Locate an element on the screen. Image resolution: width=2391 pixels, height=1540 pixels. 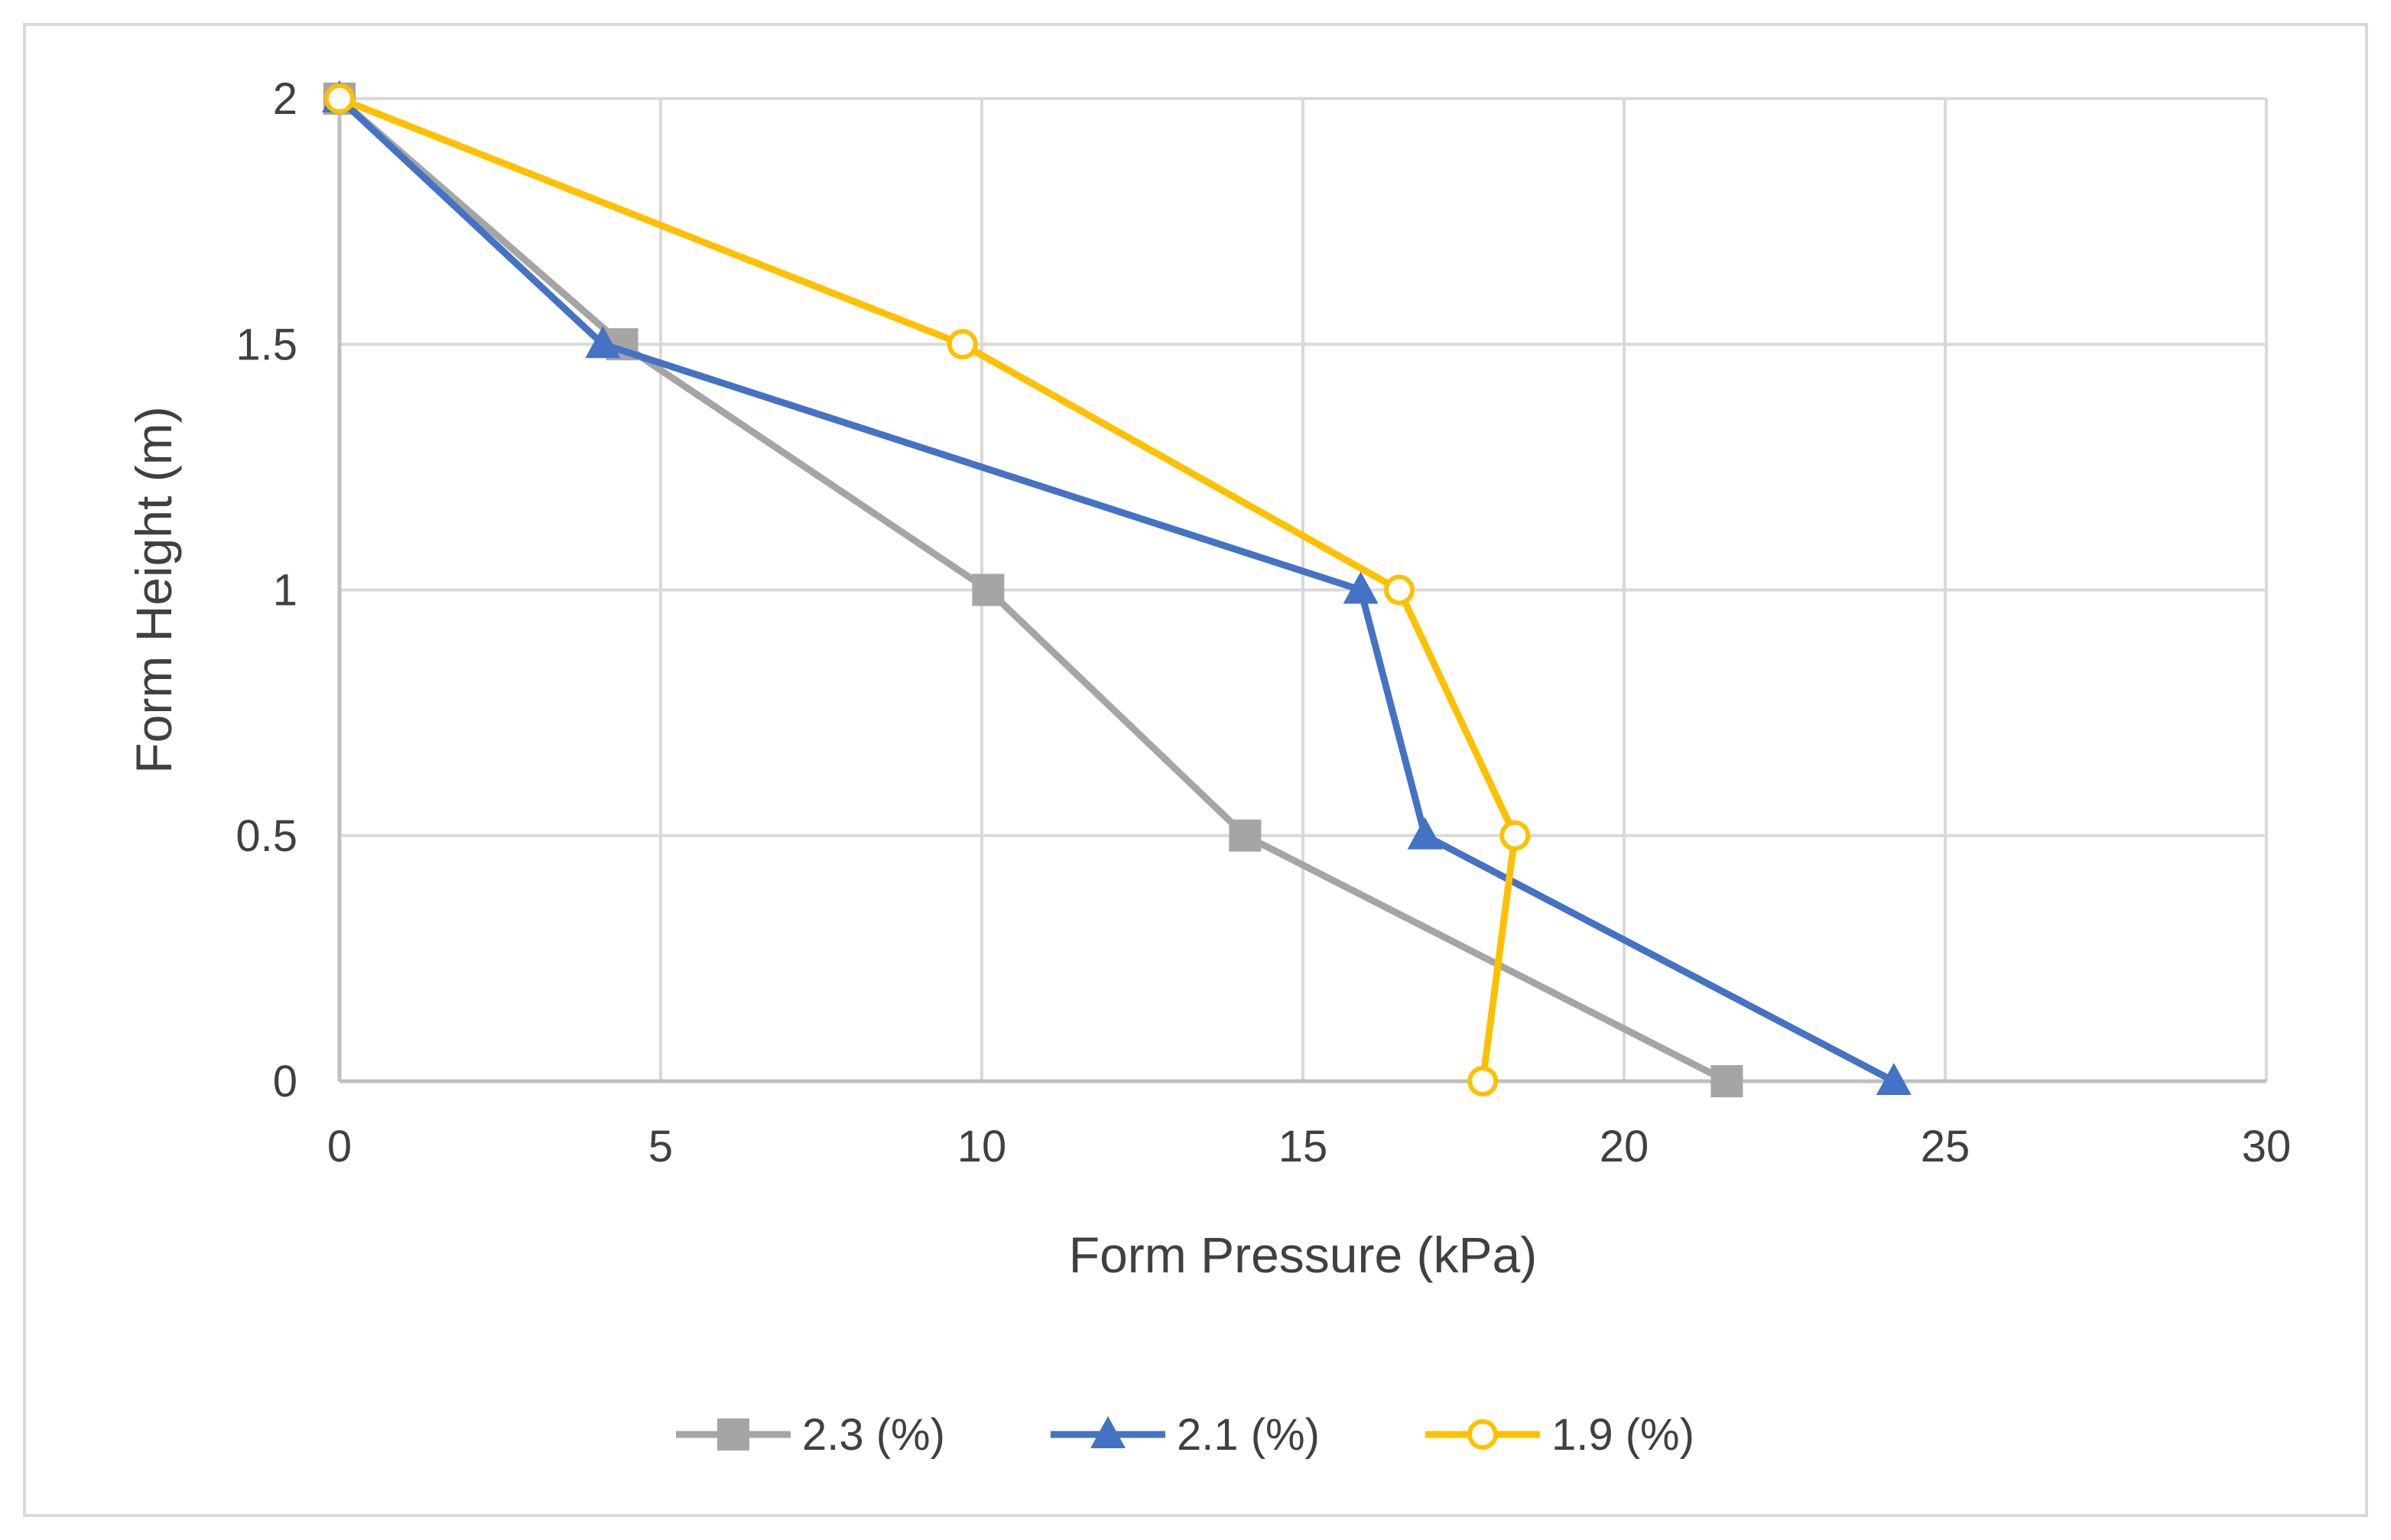
y-tick-label: 0 is located at coordinates (285, 1081).